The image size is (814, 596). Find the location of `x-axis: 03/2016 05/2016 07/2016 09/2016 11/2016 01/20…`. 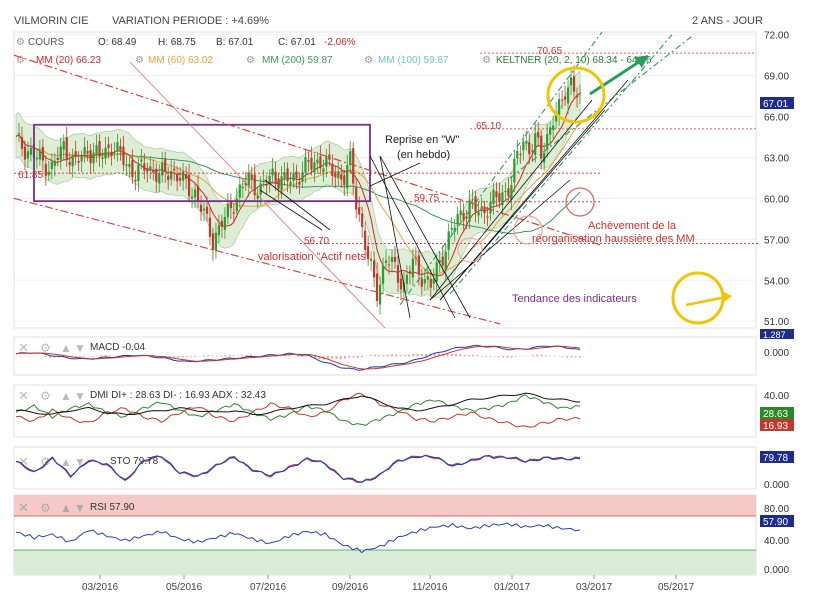

x-axis: 03/2016 05/2016 07/2016 09/2016 11/2016 01/20… is located at coordinates (388, 584).